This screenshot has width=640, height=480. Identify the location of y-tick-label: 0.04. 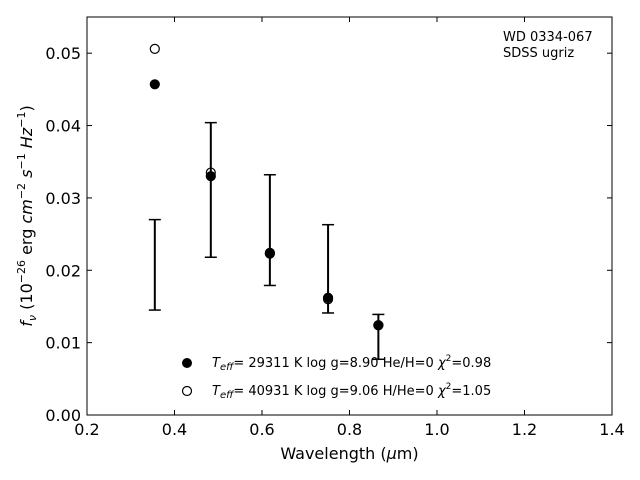
(63, 126).